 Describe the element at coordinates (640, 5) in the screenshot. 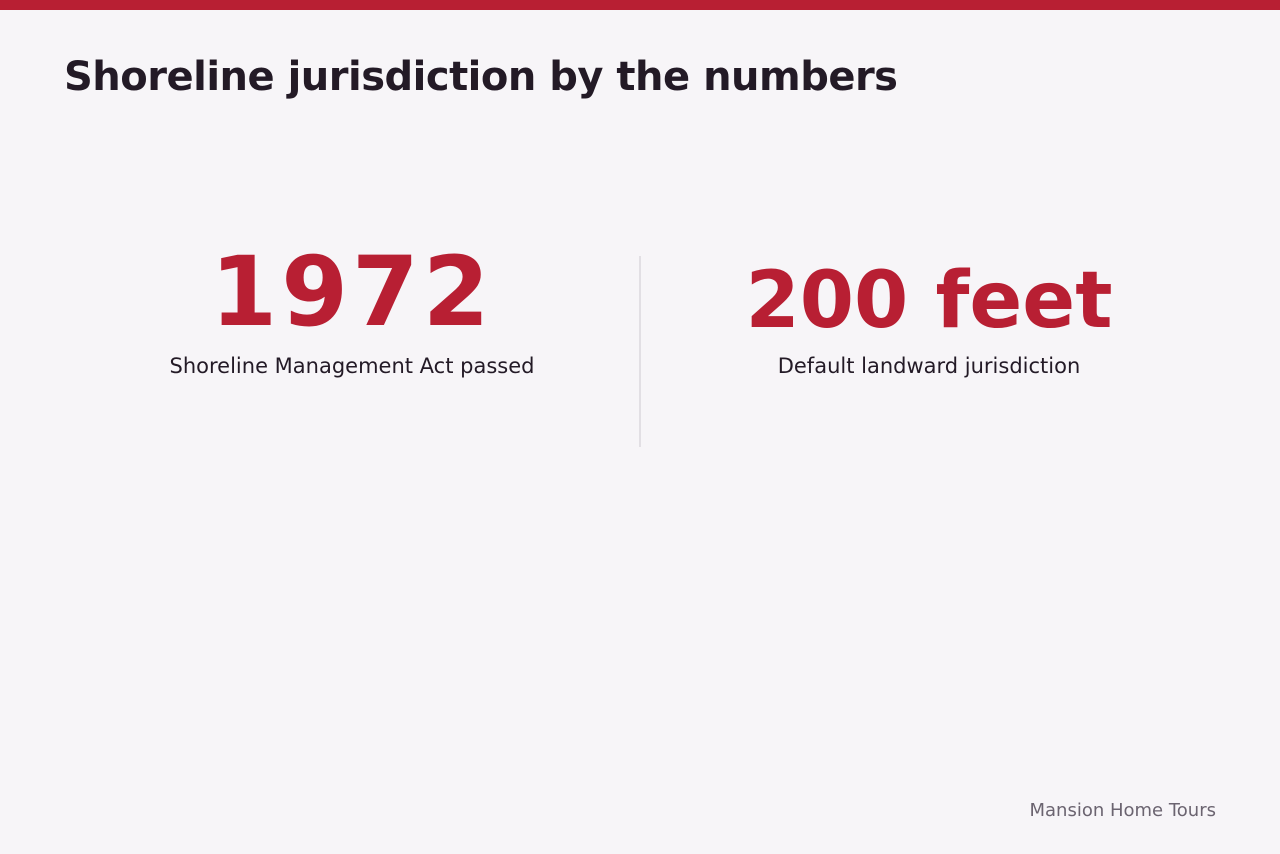

I see `top-bar` at that location.